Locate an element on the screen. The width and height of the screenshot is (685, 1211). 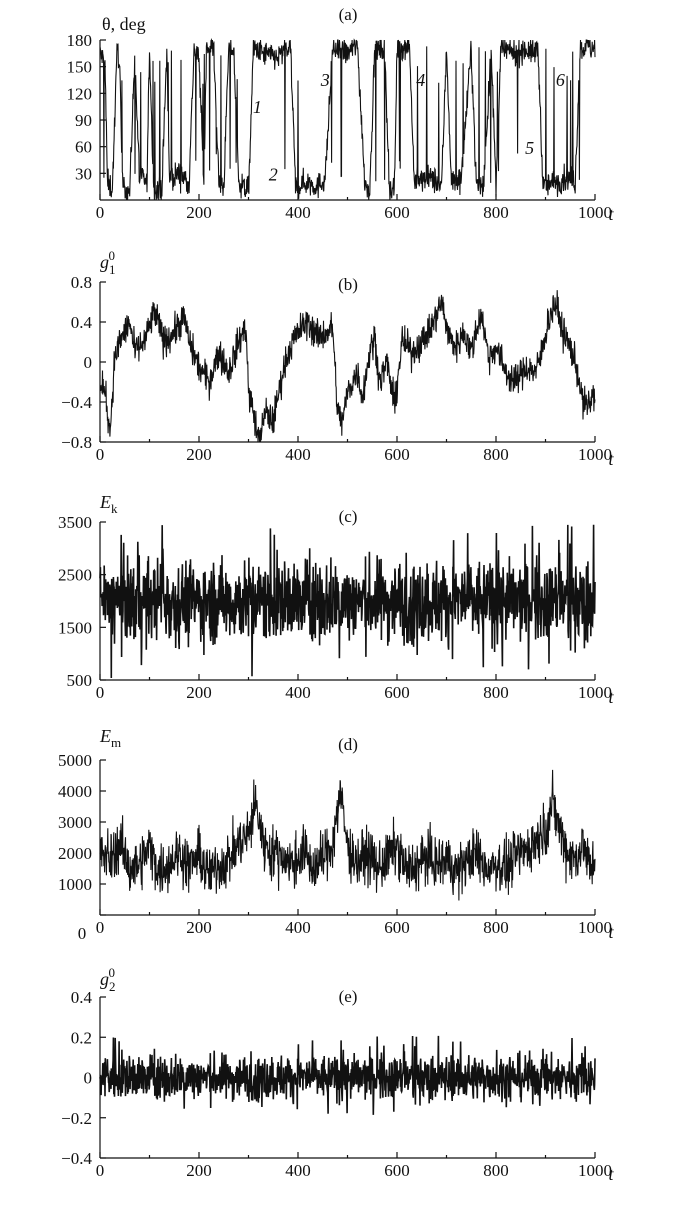
y-axis-label: g10 is located at coordinates (108, 262).